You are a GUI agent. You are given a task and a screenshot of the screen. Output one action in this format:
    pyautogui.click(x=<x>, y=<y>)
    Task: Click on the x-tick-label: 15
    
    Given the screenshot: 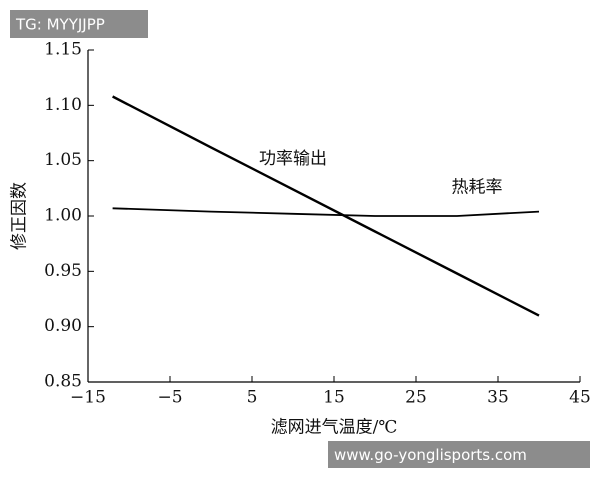 What is the action you would take?
    pyautogui.click(x=334, y=398)
    